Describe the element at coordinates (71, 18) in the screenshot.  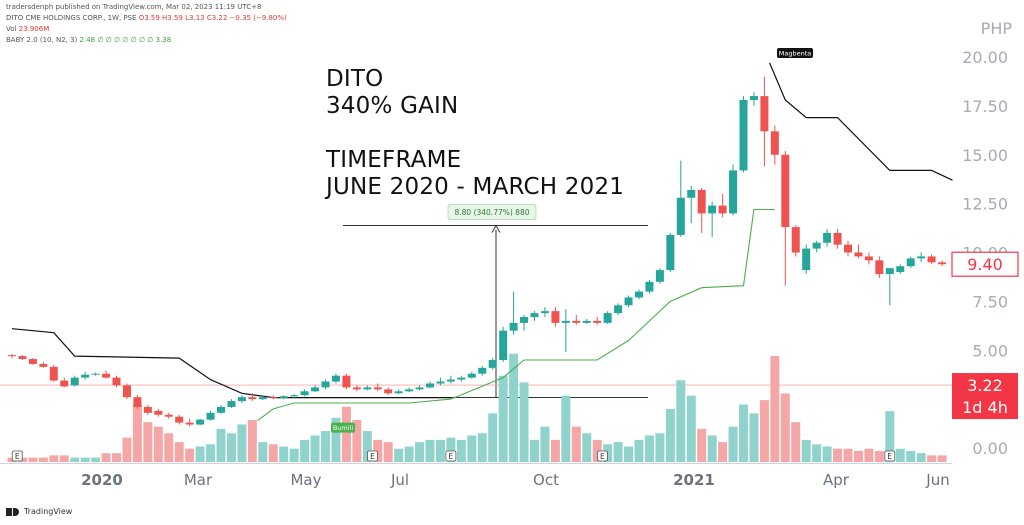
I see `symbol-label: DITO CME HOLDINGS CORP., 1W, PSE` at that location.